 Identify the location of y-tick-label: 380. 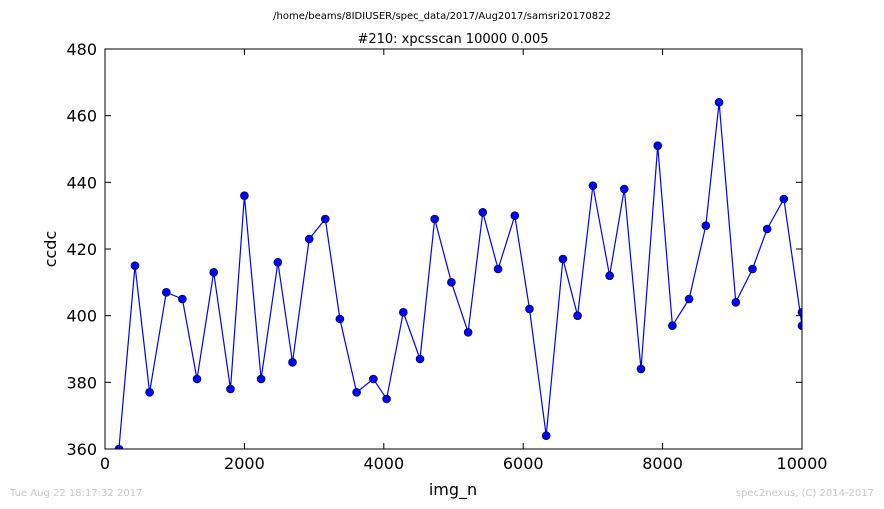
(81, 382).